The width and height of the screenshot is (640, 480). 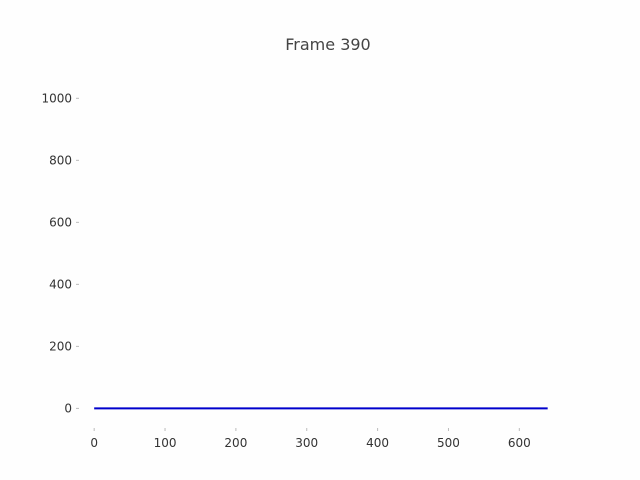 I want to click on y-tick-label: 600, so click(x=60, y=222).